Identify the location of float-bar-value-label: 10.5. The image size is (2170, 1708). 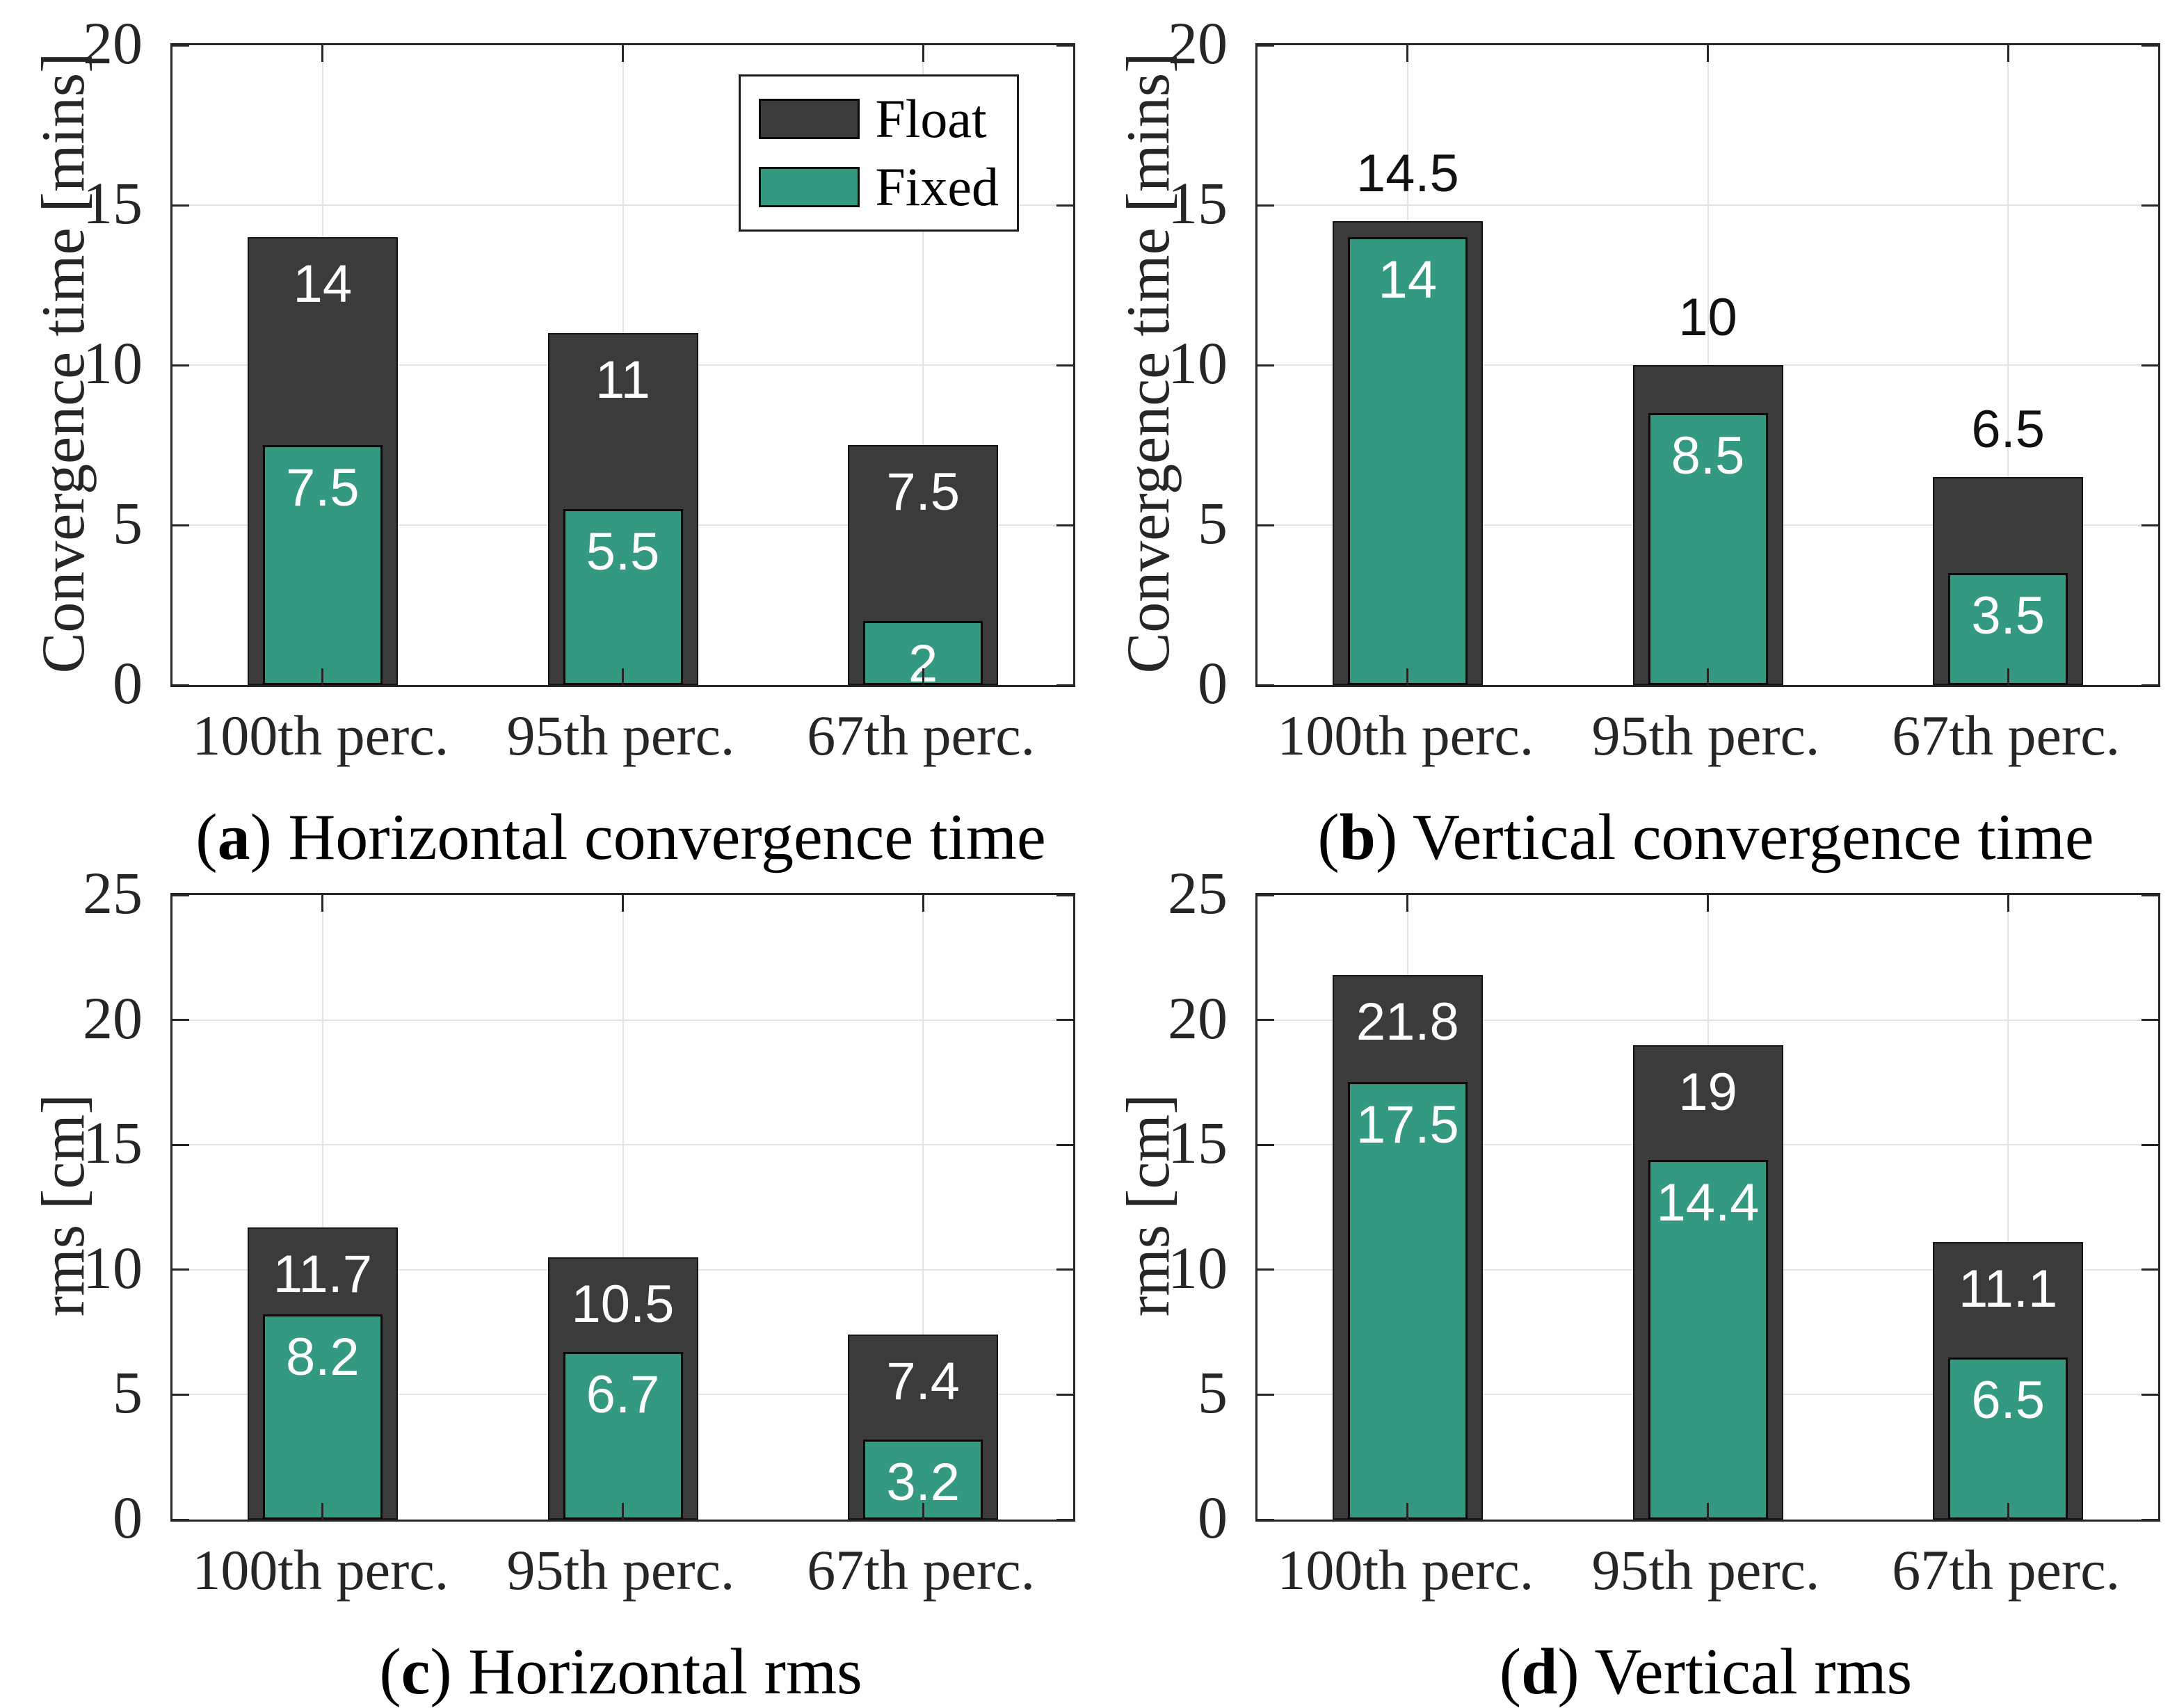
(623, 1304).